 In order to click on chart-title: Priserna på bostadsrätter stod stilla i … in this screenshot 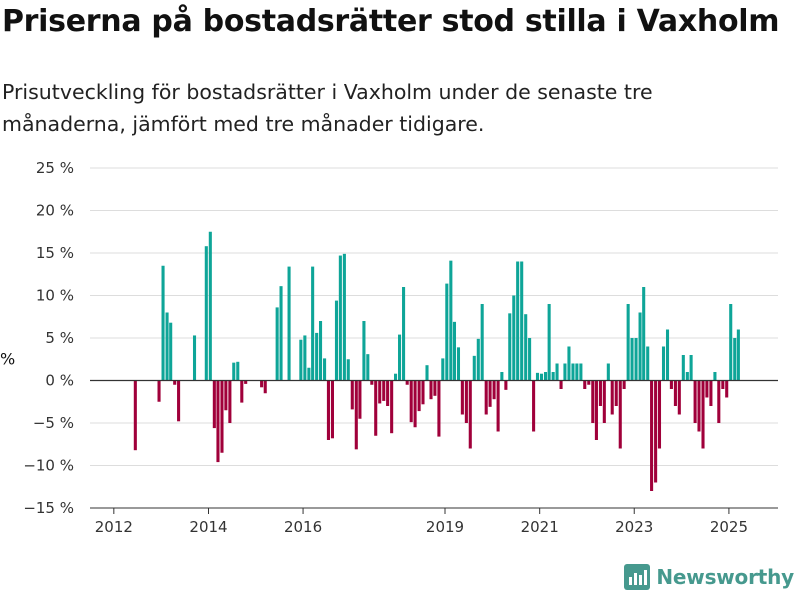, I will do `click(391, 21)`.